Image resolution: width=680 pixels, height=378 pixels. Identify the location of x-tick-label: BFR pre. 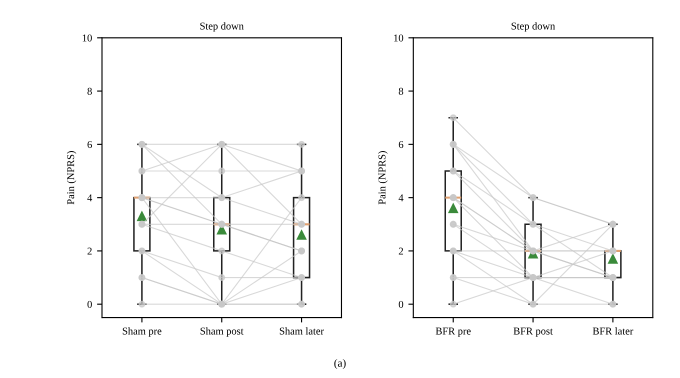
(453, 332).